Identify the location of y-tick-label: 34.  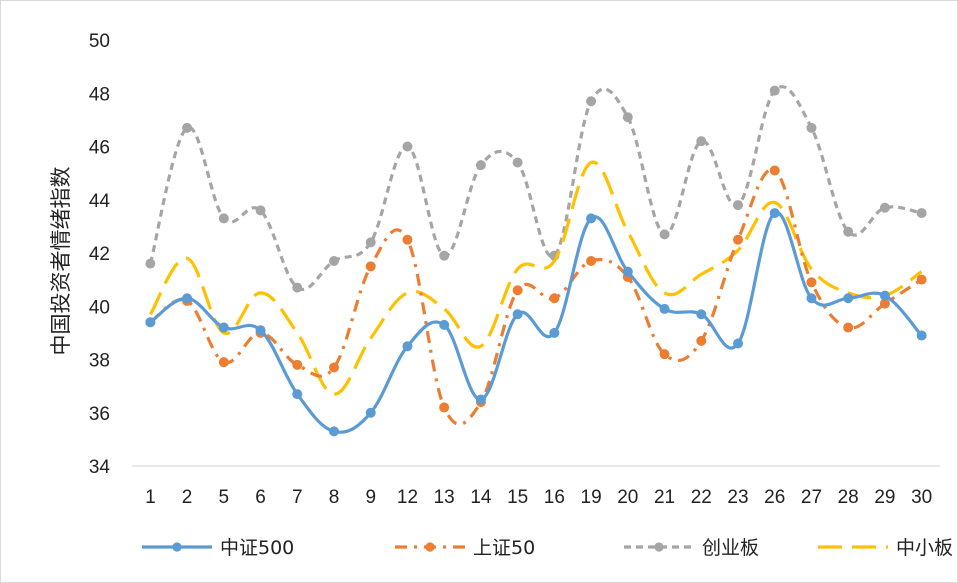
(100, 467).